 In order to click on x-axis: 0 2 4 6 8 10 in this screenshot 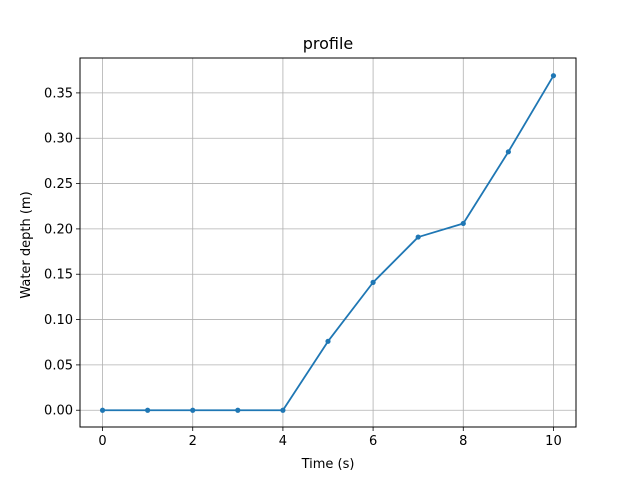, I will do `click(330, 438)`.